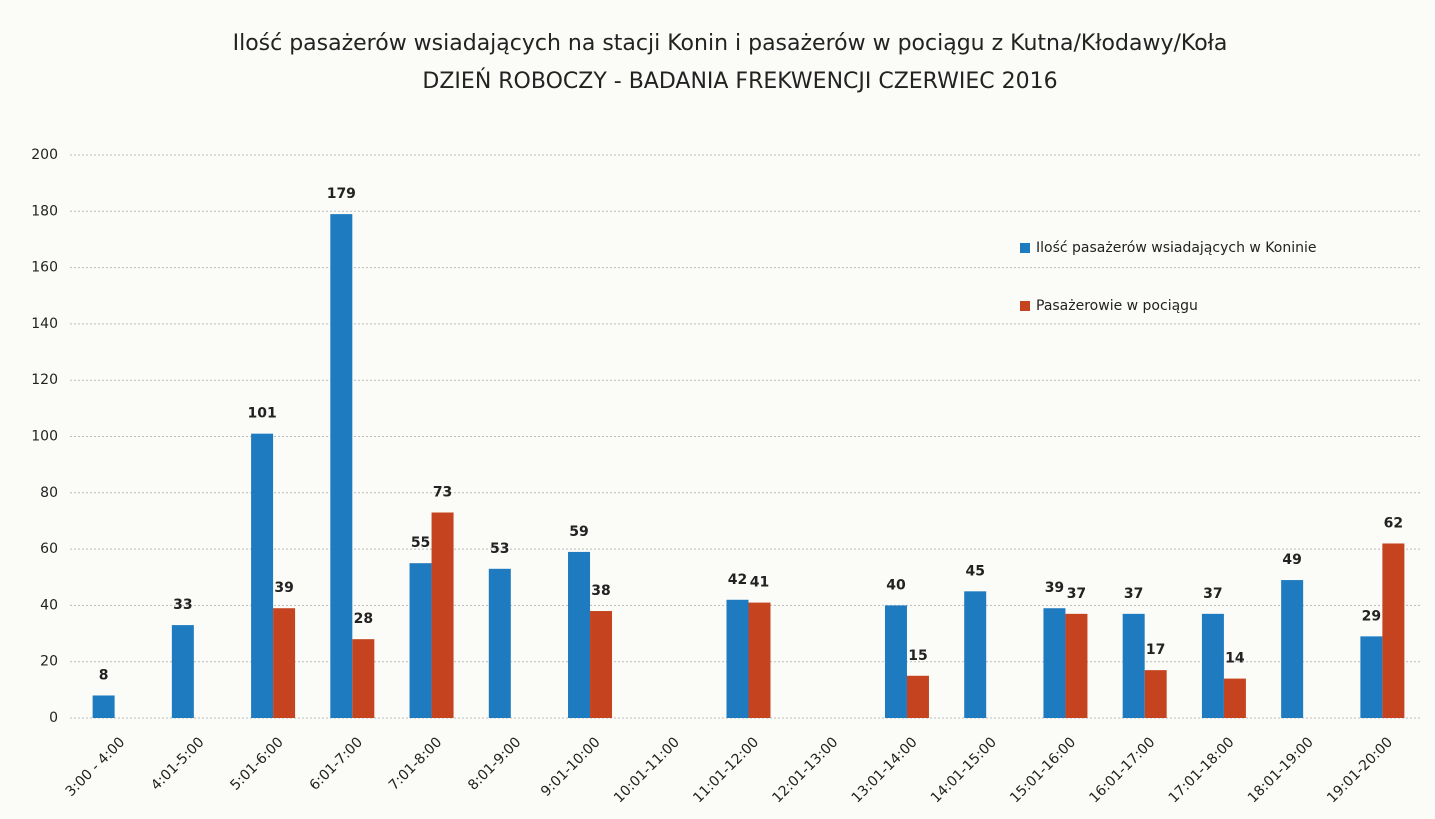 This screenshot has height=819, width=1435. Describe the element at coordinates (647, 770) in the screenshot. I see `x-tick-label: 10:01-11:00` at that location.